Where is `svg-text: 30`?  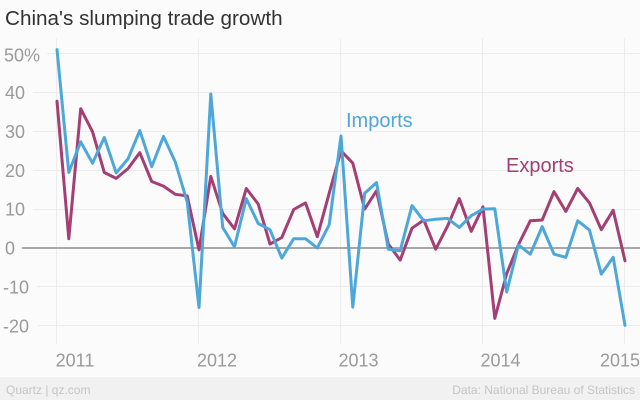
svg-text: 30 is located at coordinates (15, 132).